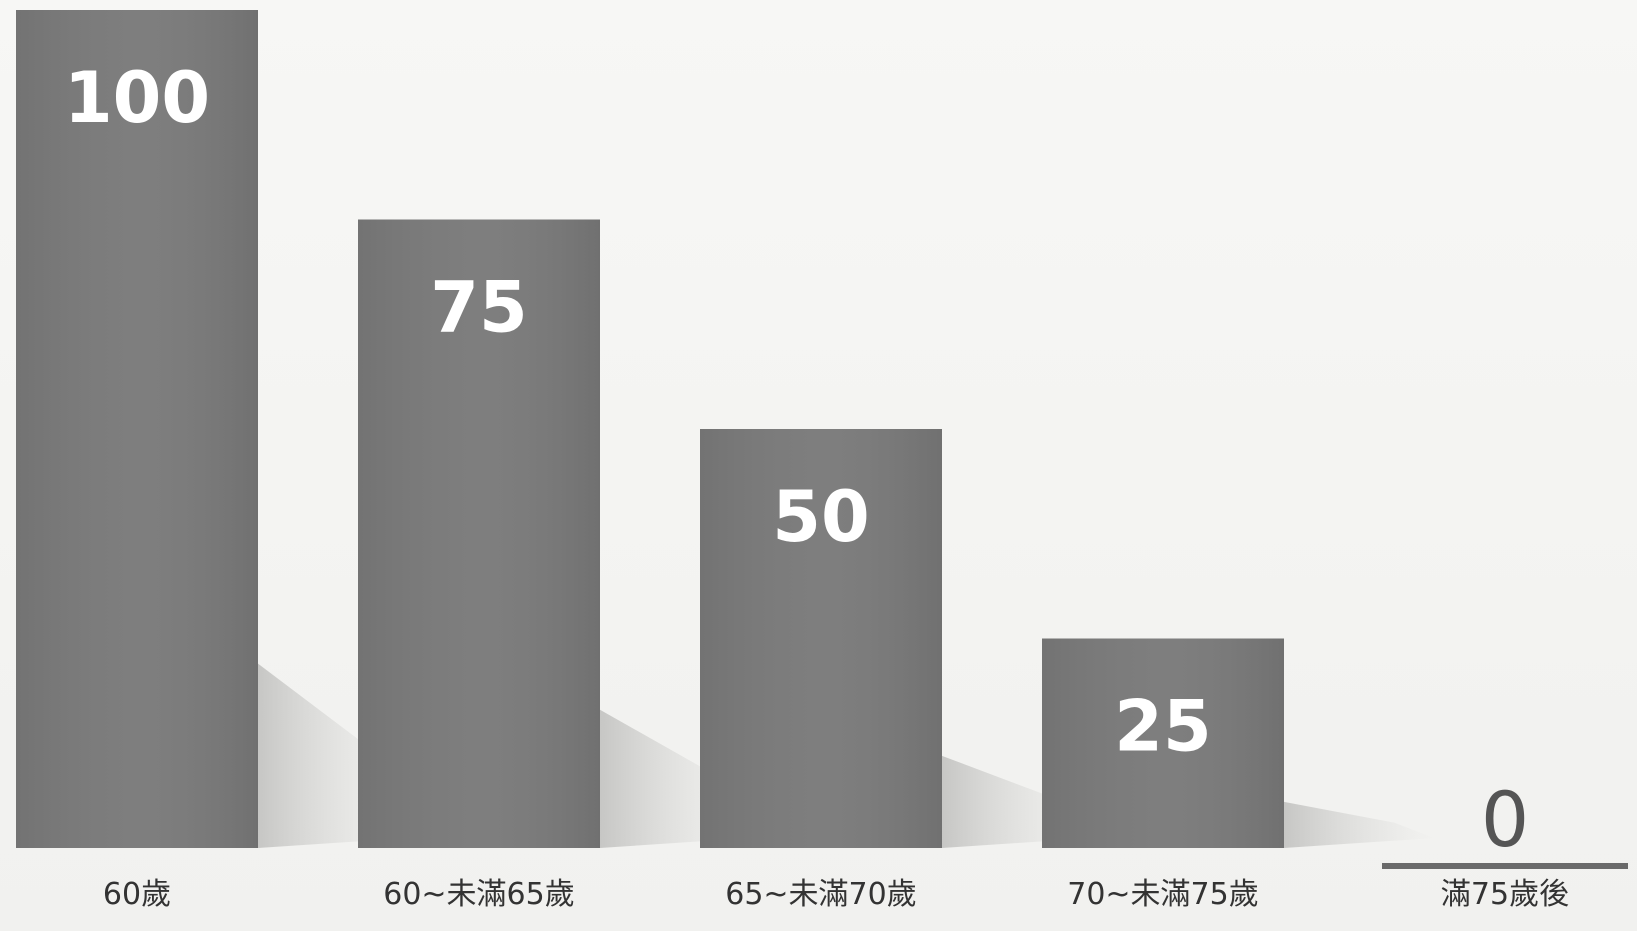 This screenshot has width=1637, height=931. Describe the element at coordinates (137, 894) in the screenshot. I see `category-label: 60歲` at that location.